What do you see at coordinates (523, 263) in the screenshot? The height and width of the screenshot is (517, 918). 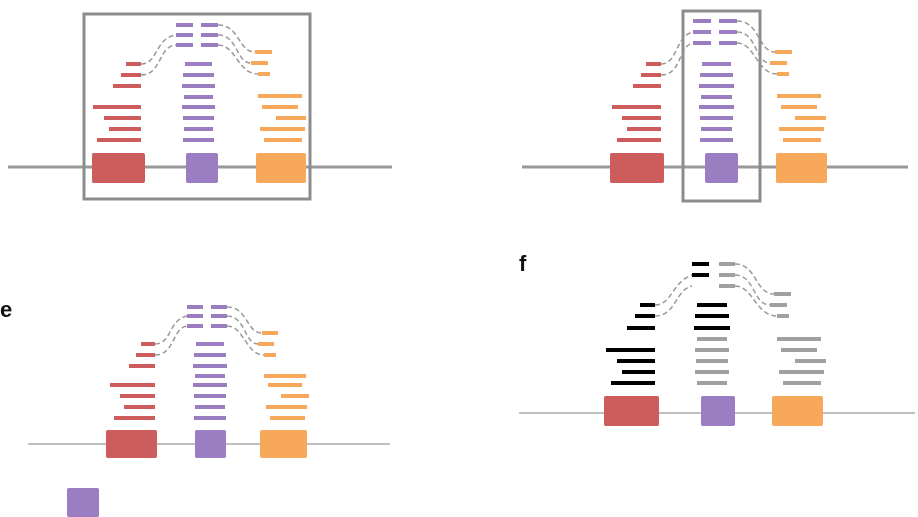 I see `panel-label-f: f` at bounding box center [523, 263].